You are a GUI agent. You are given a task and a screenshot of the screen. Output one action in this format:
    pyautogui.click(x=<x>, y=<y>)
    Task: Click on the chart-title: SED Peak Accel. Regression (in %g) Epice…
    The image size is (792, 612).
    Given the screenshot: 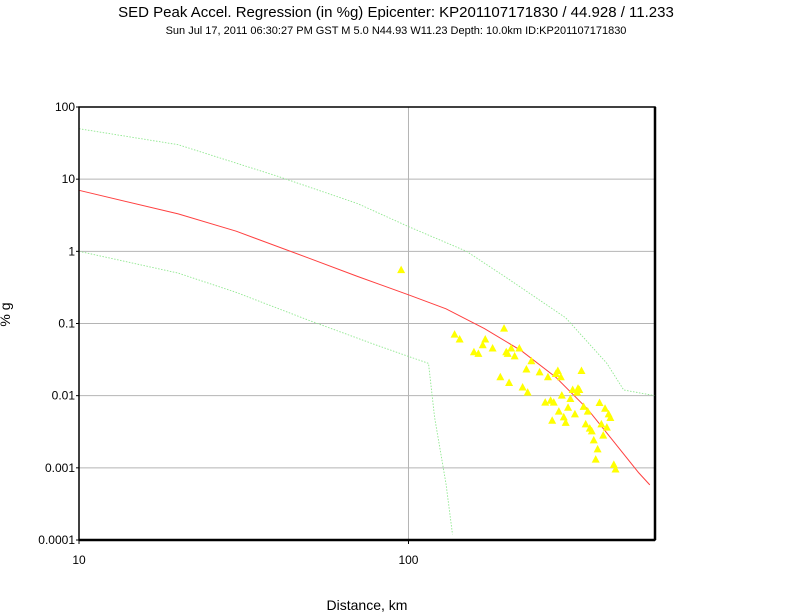 What is the action you would take?
    pyautogui.click(x=396, y=12)
    